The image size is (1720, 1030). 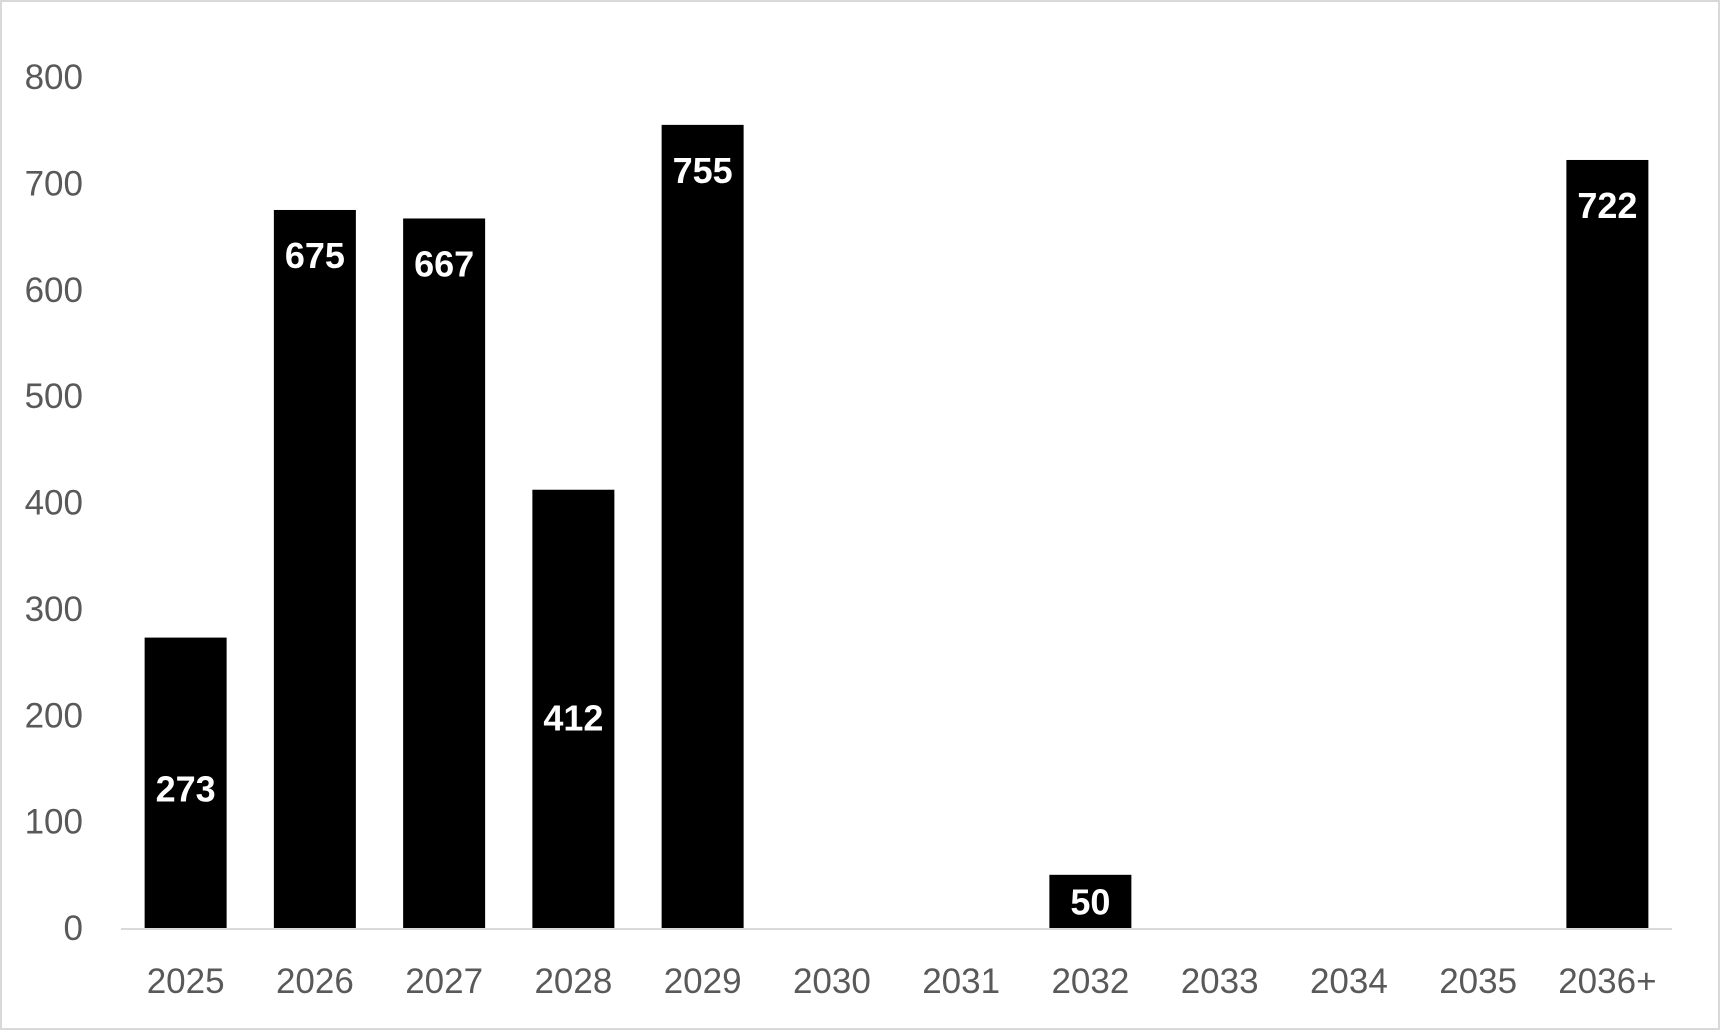 What do you see at coordinates (54, 715) in the screenshot?
I see `y-tick-label: 200` at bounding box center [54, 715].